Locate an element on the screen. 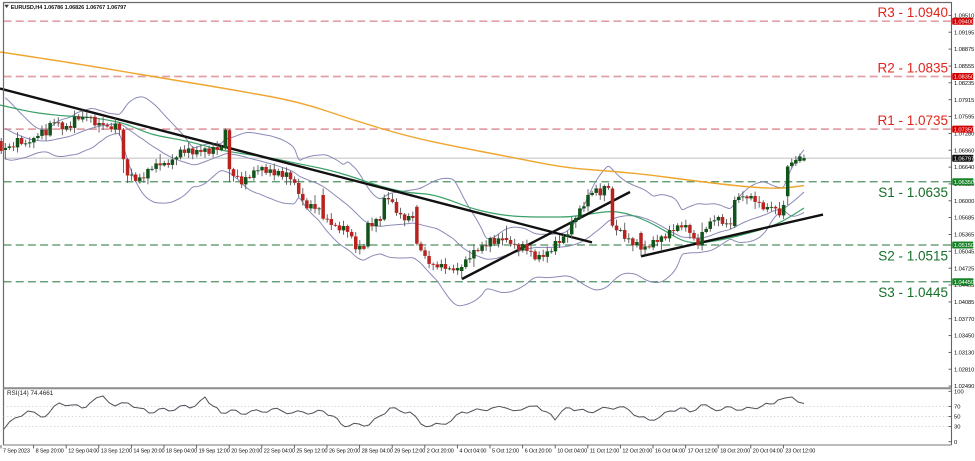 The height and width of the screenshot is (461, 975). svg-text: 1.08875 is located at coordinates (964, 50).